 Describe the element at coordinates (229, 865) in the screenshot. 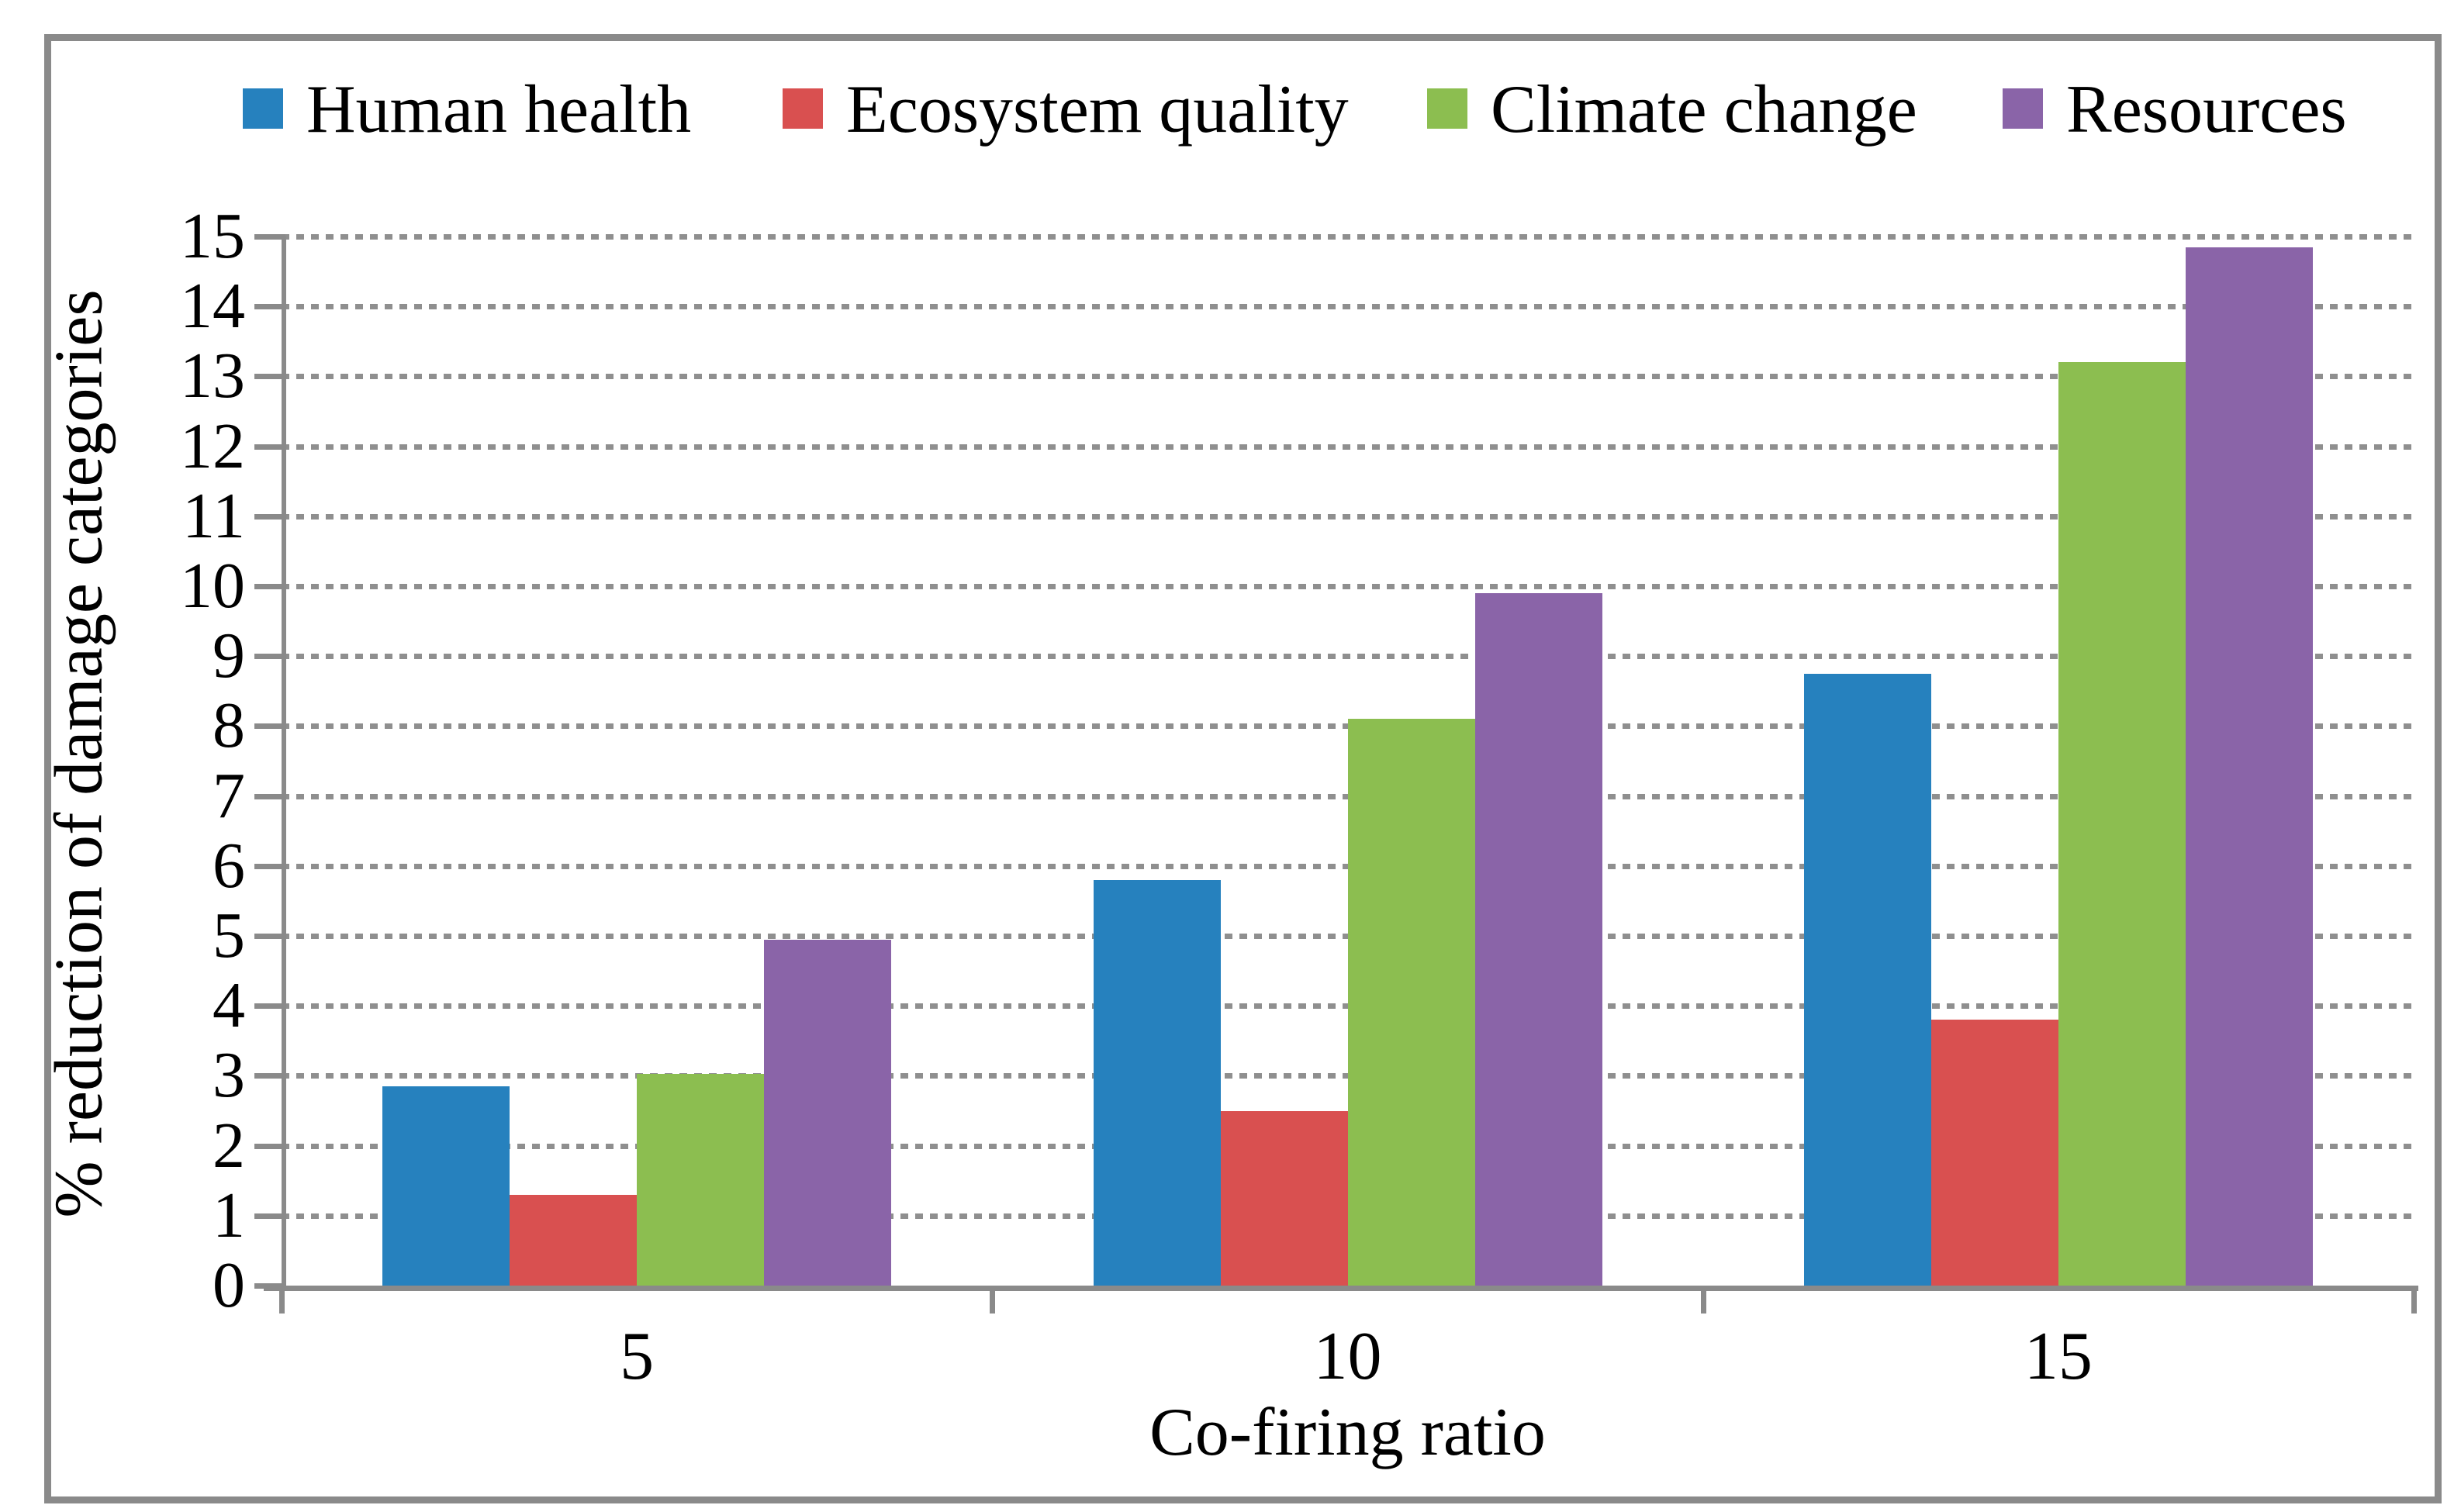

I see `y-tick-label: 6` at that location.